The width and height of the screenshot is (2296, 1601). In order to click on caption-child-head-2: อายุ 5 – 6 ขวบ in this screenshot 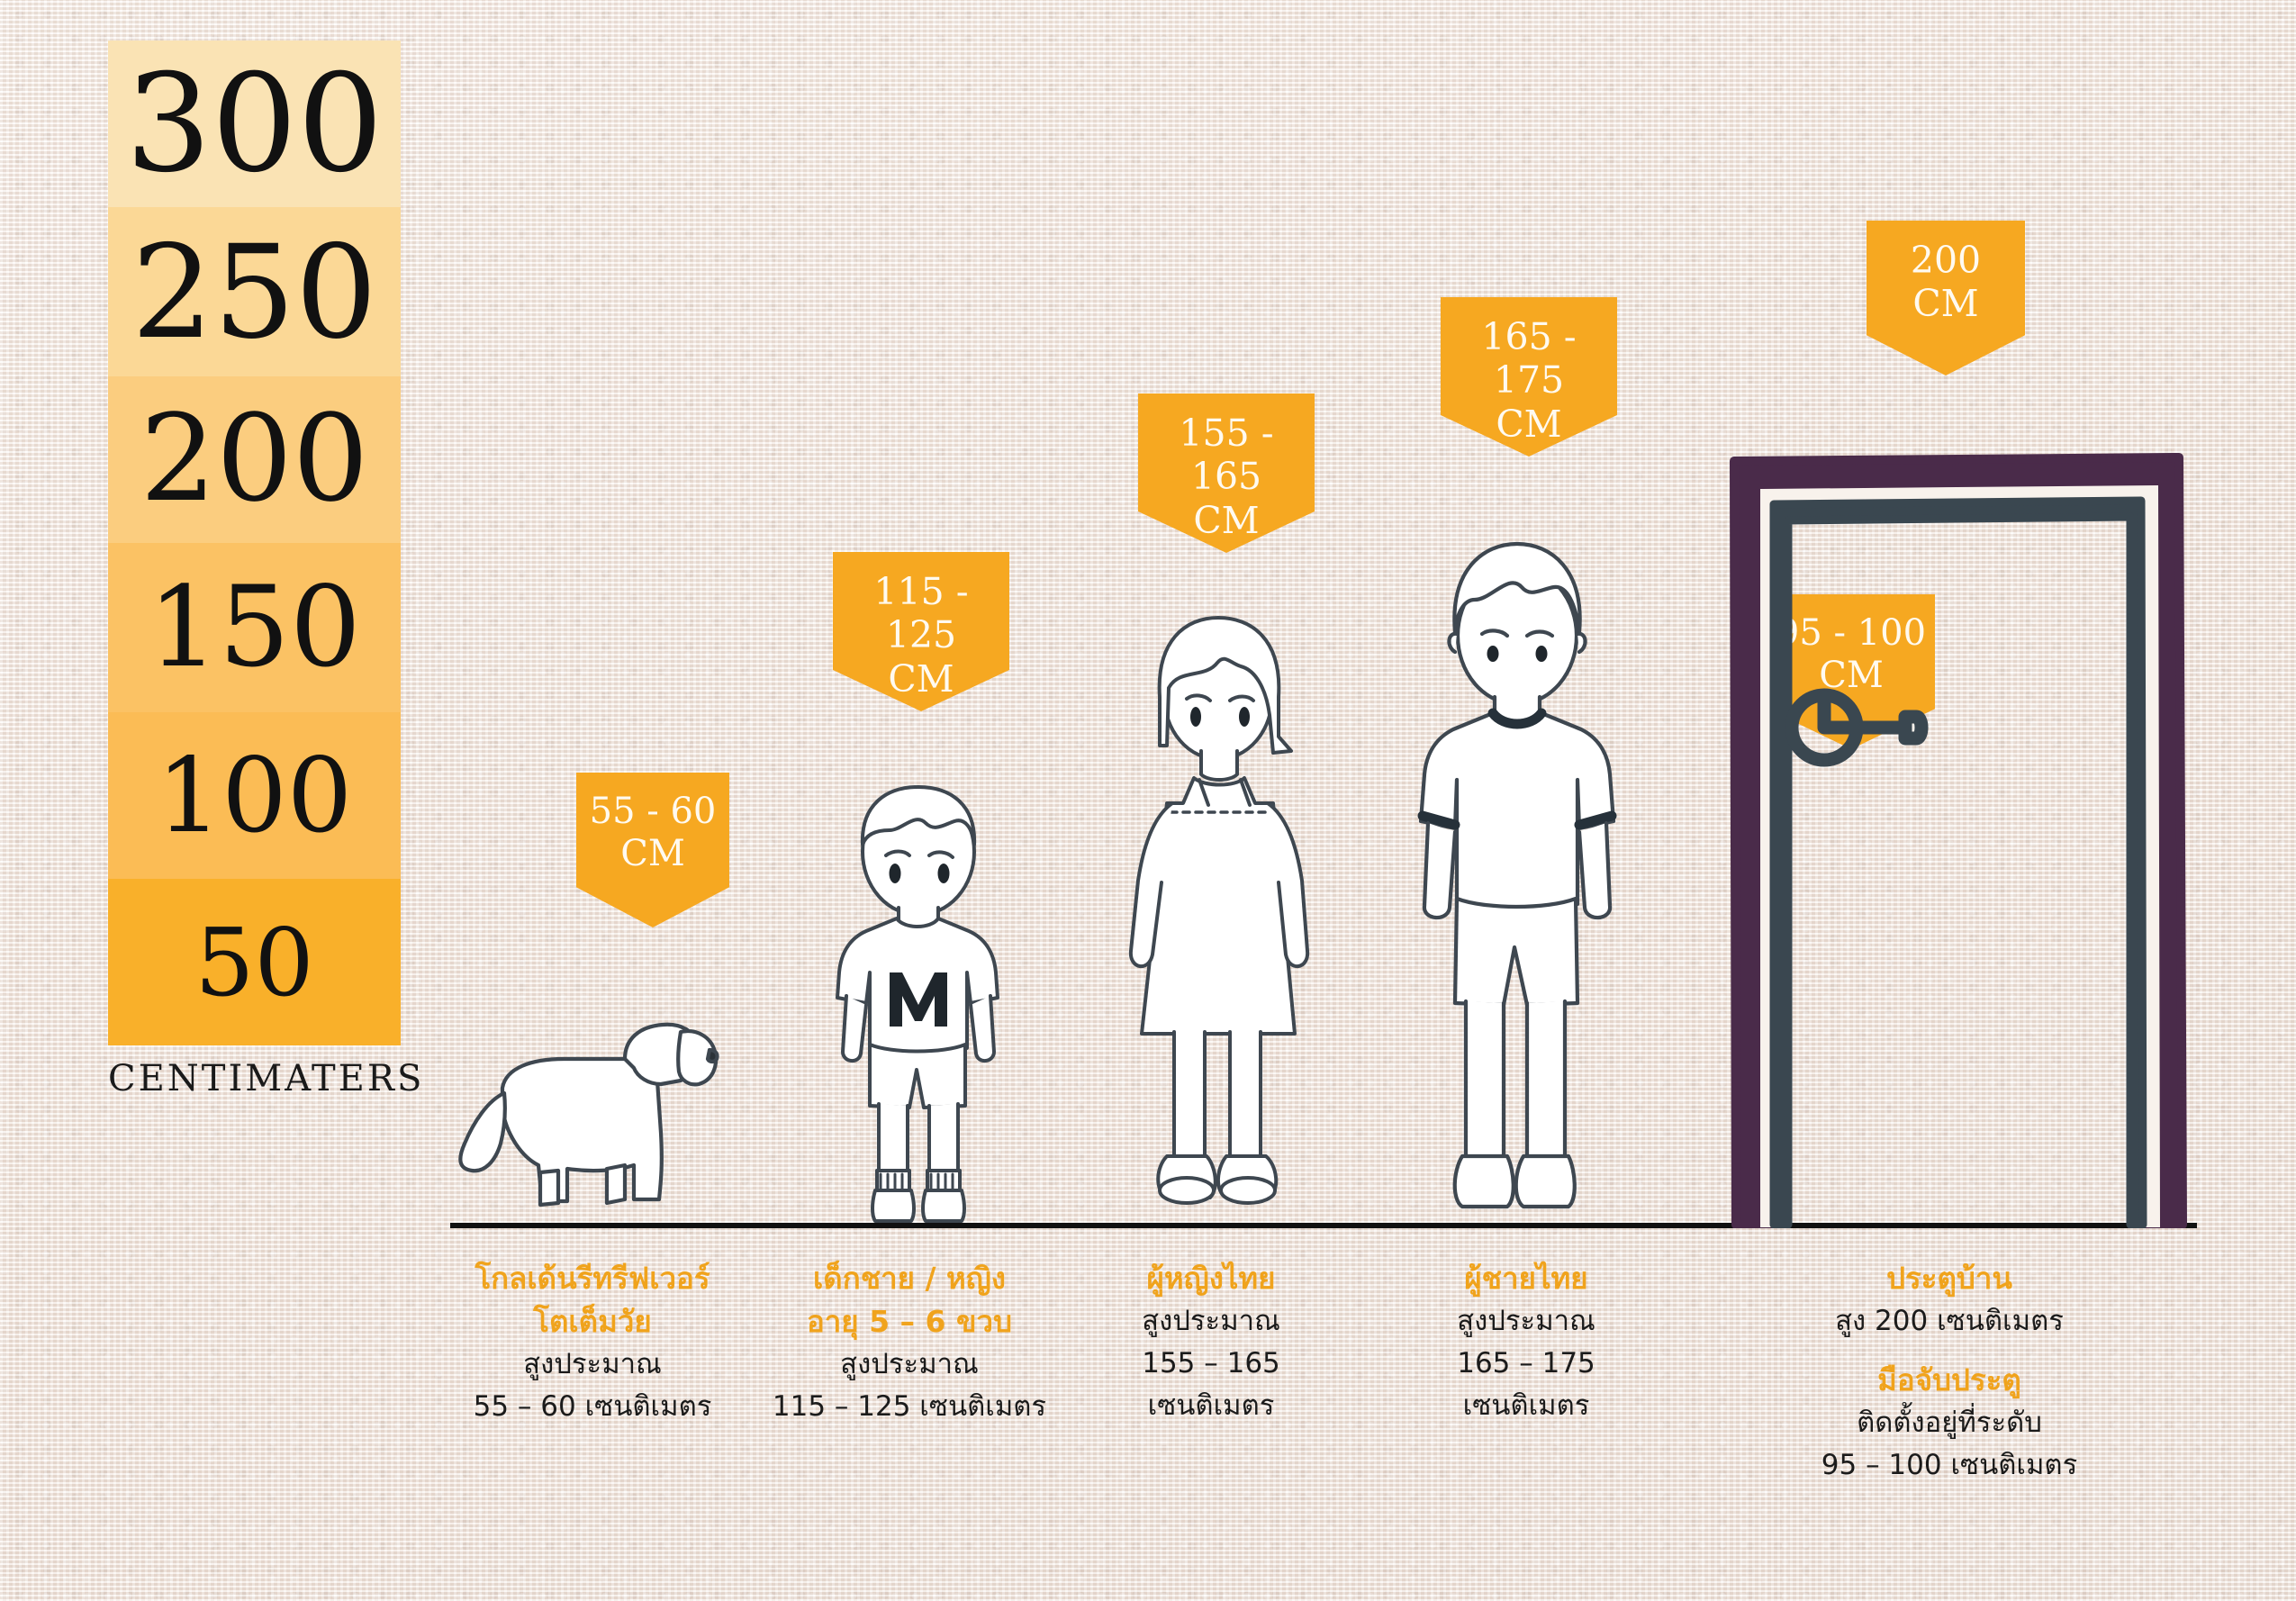, I will do `click(909, 1321)`.